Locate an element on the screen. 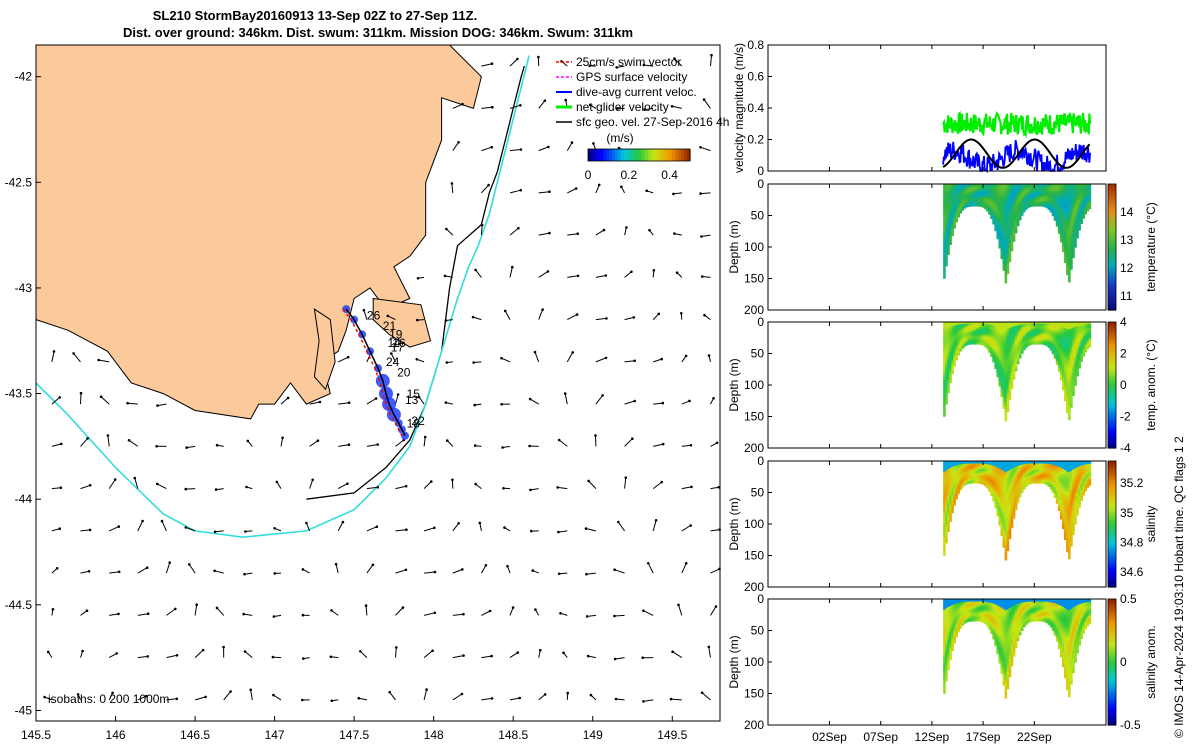 Image resolution: width=1200 pixels, height=750 pixels. track-day-label: 14 is located at coordinates (395, 343).